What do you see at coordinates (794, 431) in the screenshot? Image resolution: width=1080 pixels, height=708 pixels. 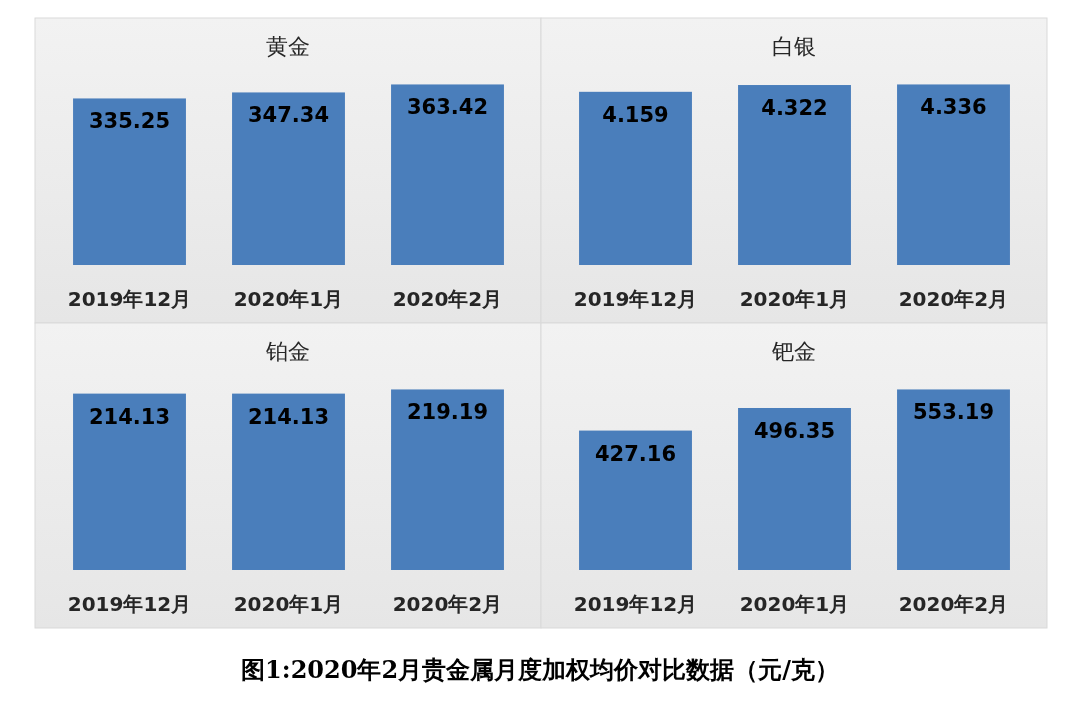 I see `data-label: 496.35` at bounding box center [794, 431].